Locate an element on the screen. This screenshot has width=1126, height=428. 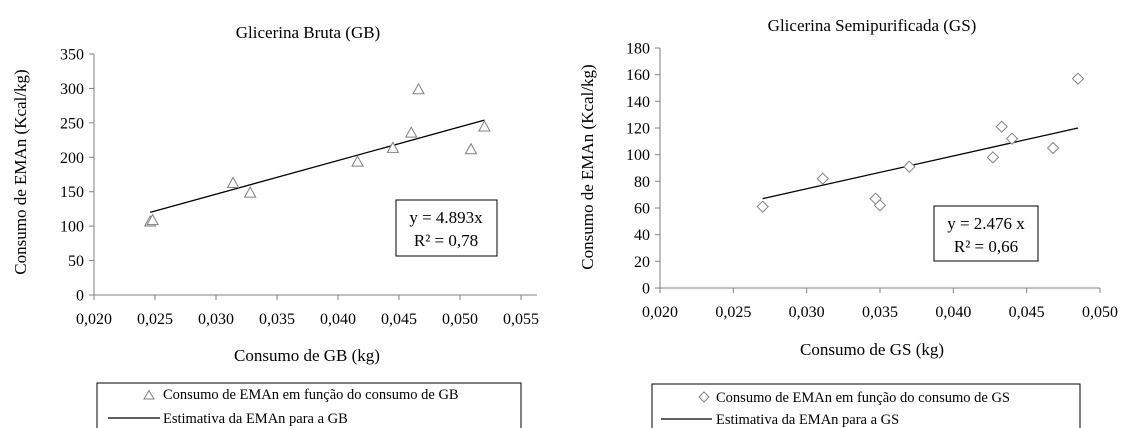
chart-gs-legend-box is located at coordinates (866, 405).